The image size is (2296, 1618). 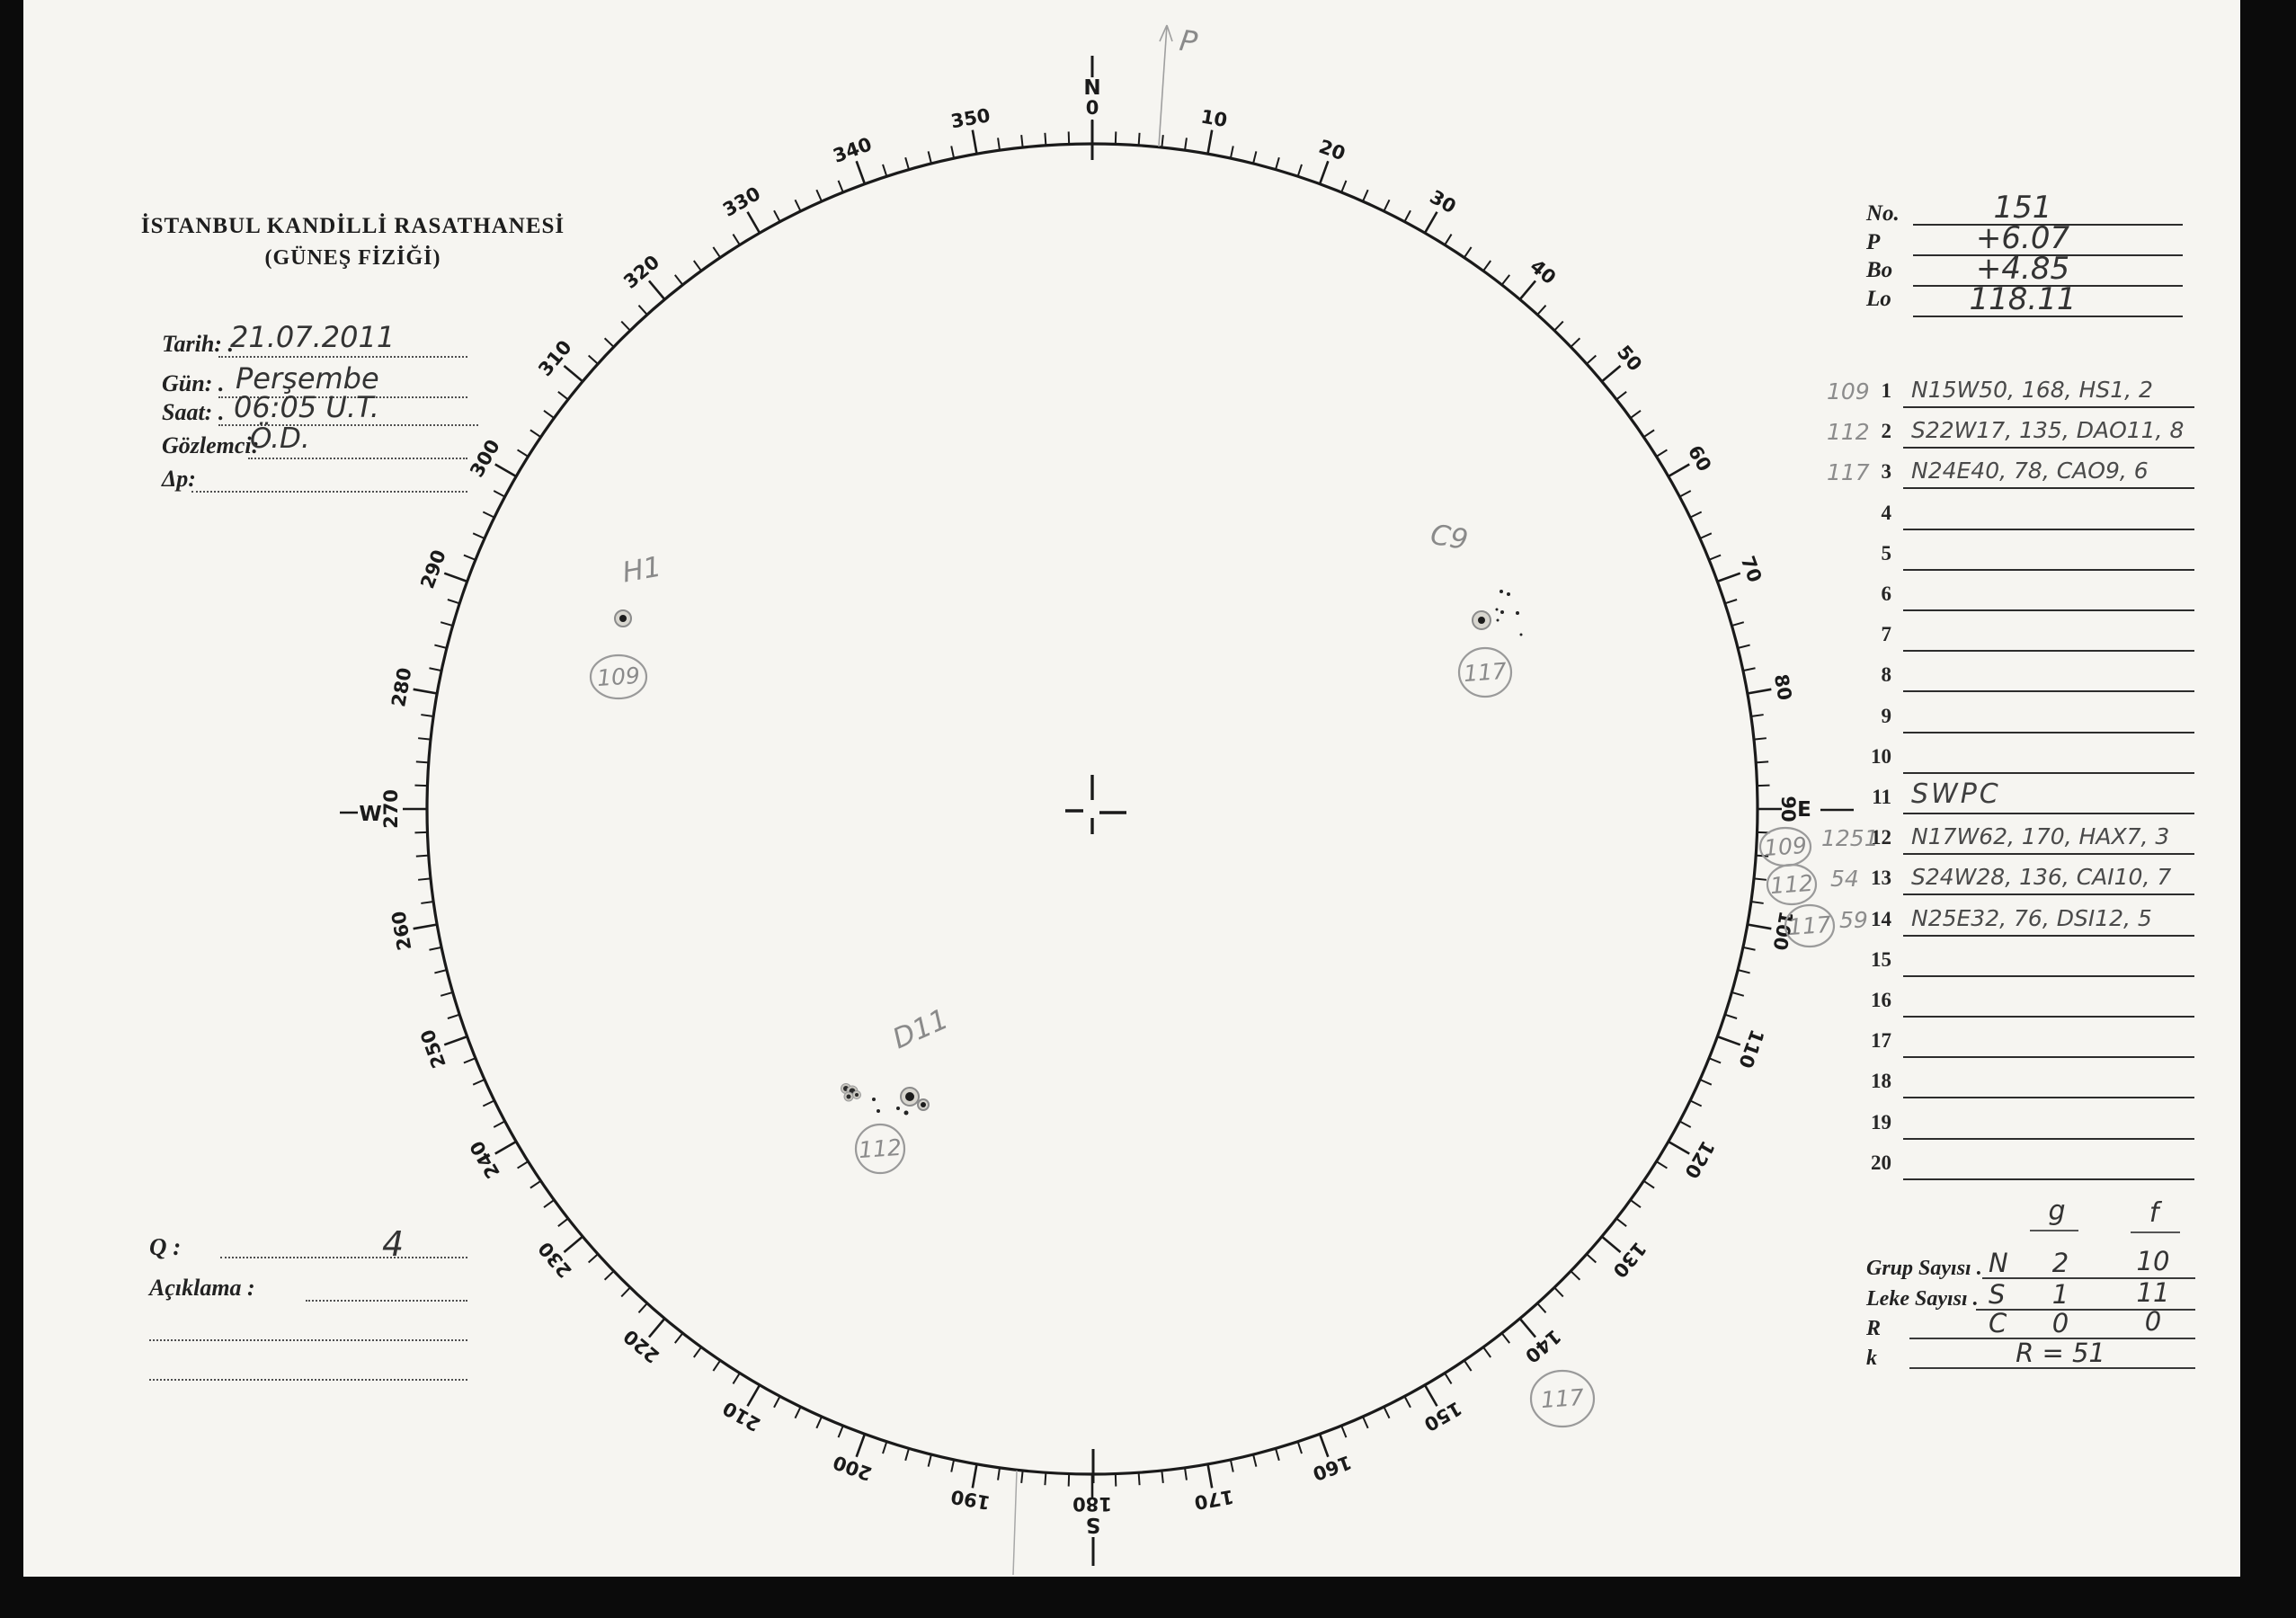 What do you see at coordinates (970, 1500) in the screenshot?
I see `dial-label-190: 190` at bounding box center [970, 1500].